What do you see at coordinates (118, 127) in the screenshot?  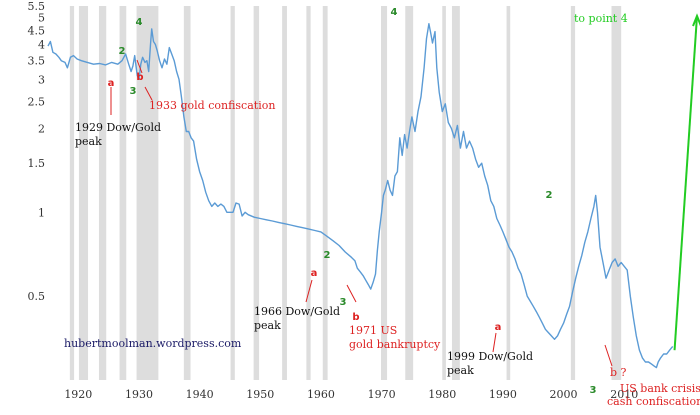 I see `peak-1929-label: 1929 Dow/Gold` at bounding box center [118, 127].